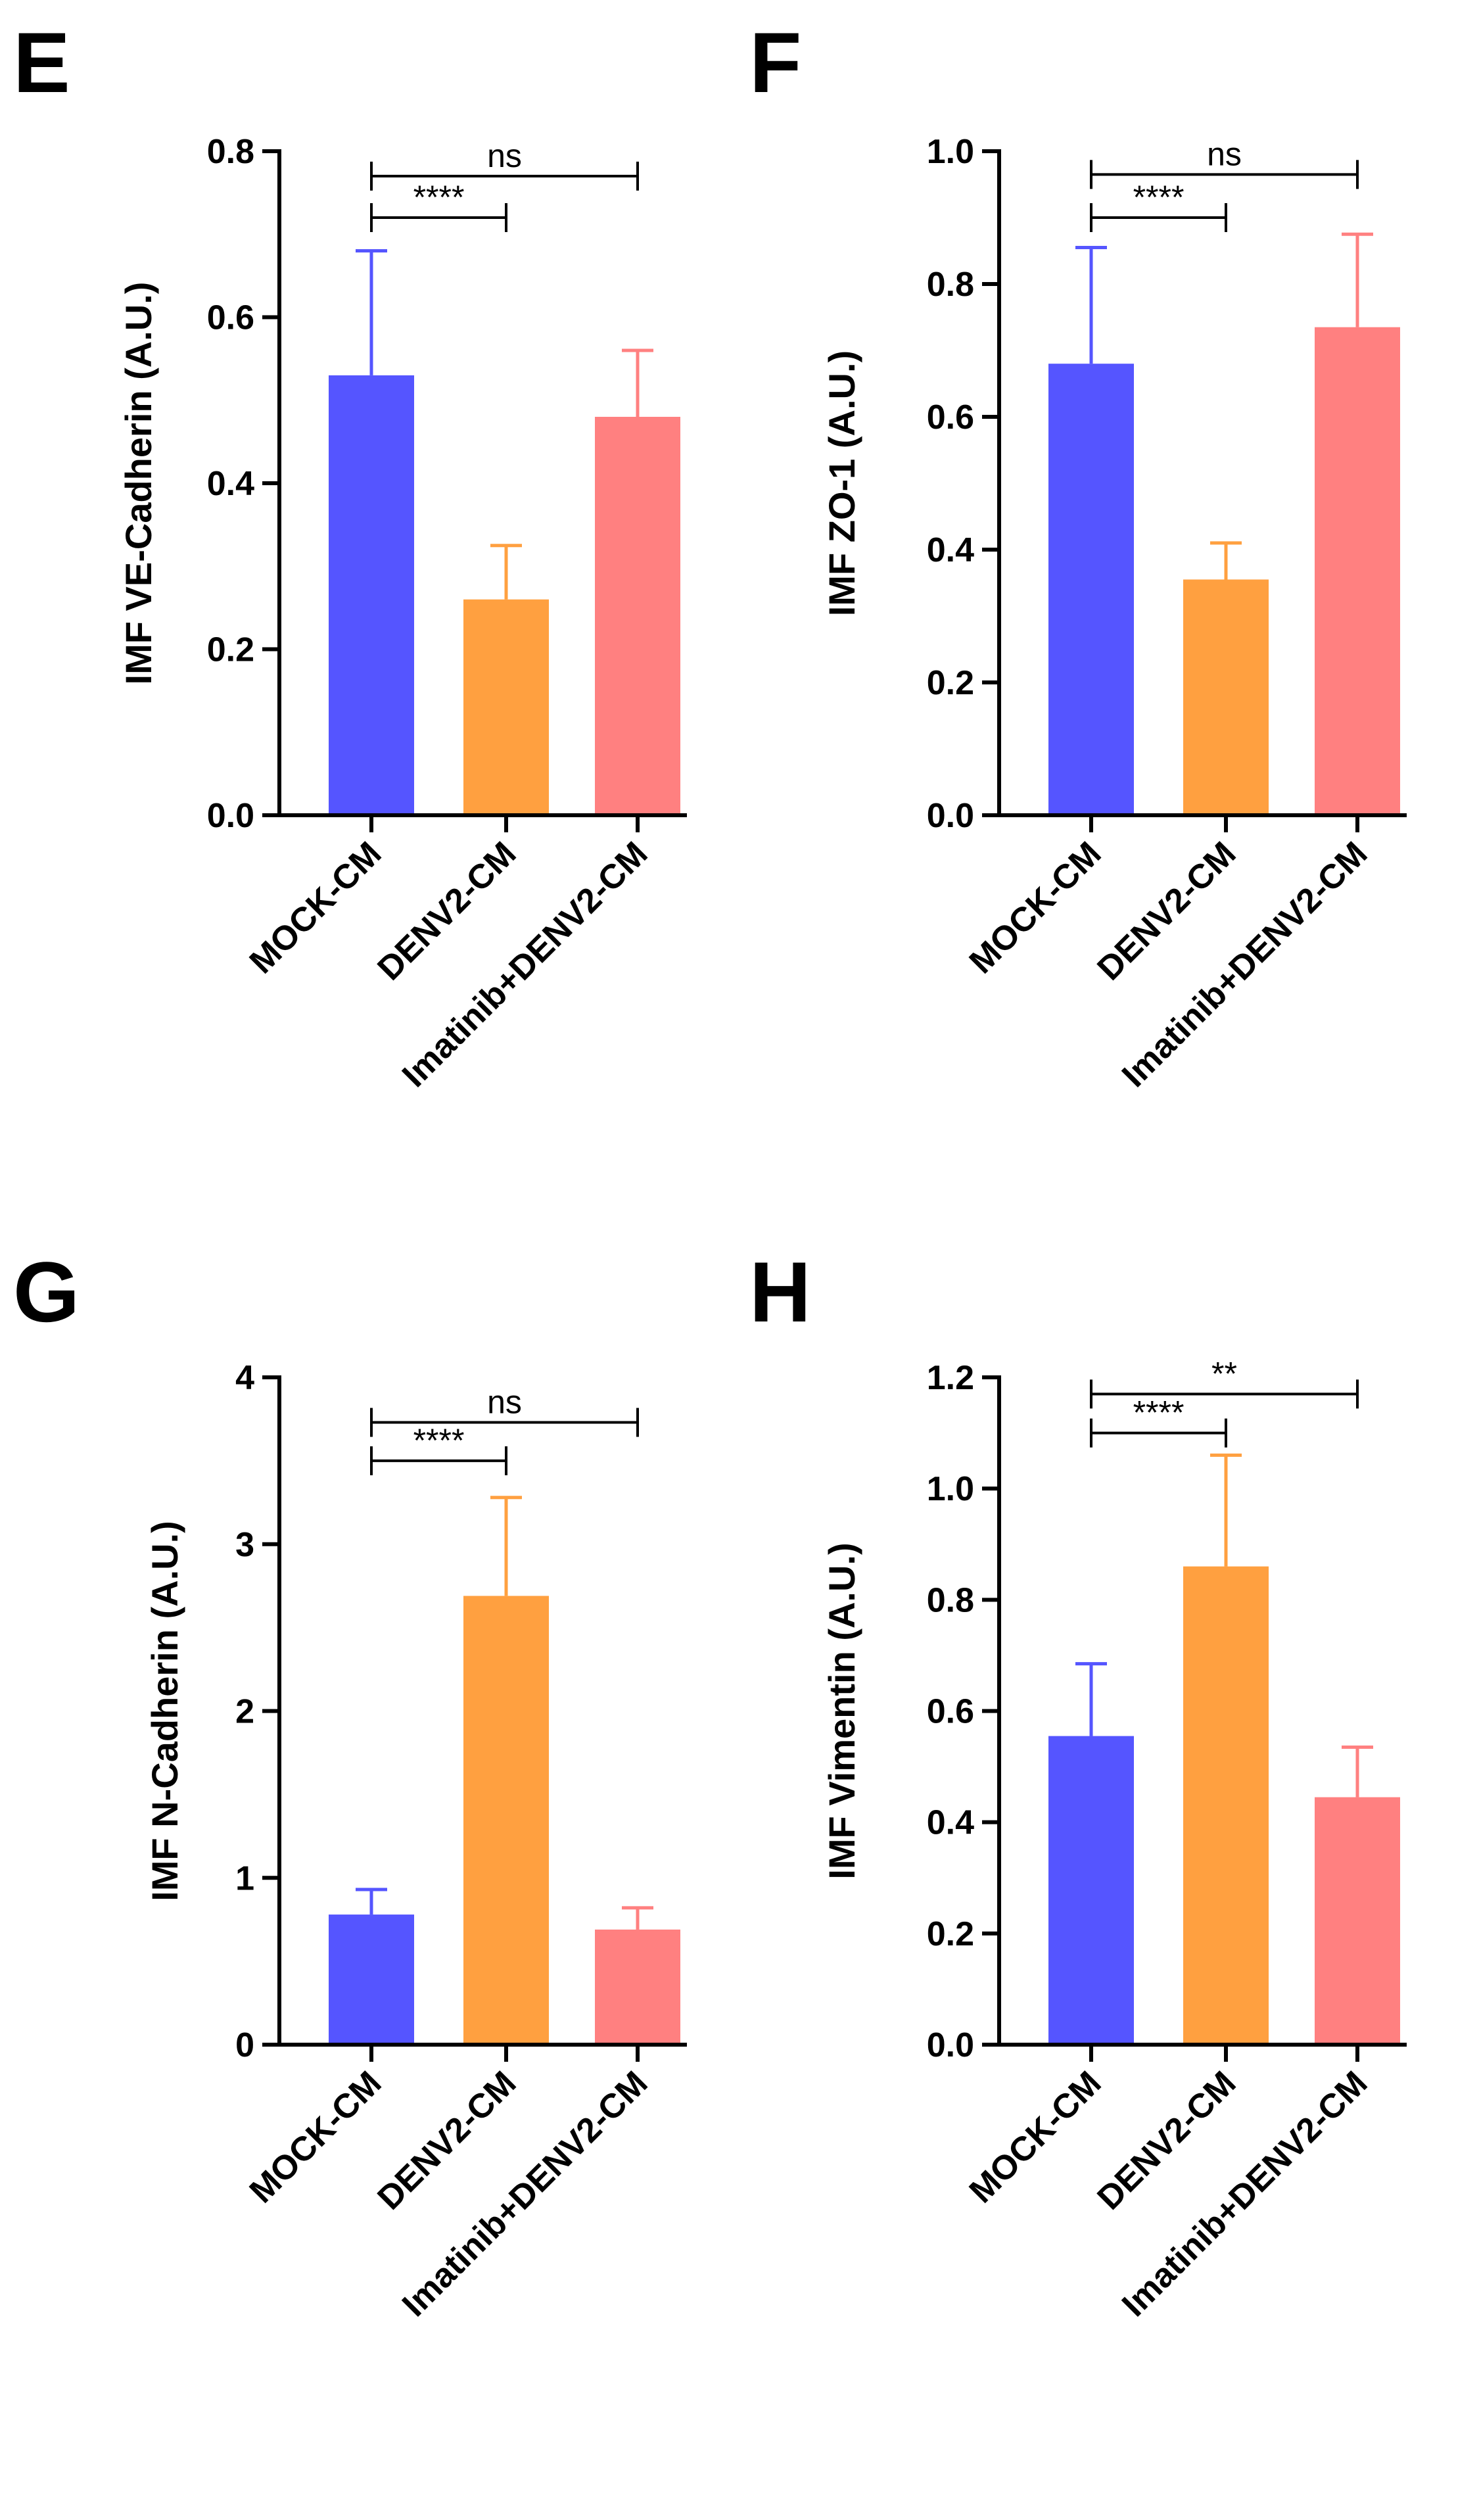 The height and width of the screenshot is (2520, 1479). What do you see at coordinates (244, 1712) in the screenshot?
I see `y-tick-label: 2` at bounding box center [244, 1712].